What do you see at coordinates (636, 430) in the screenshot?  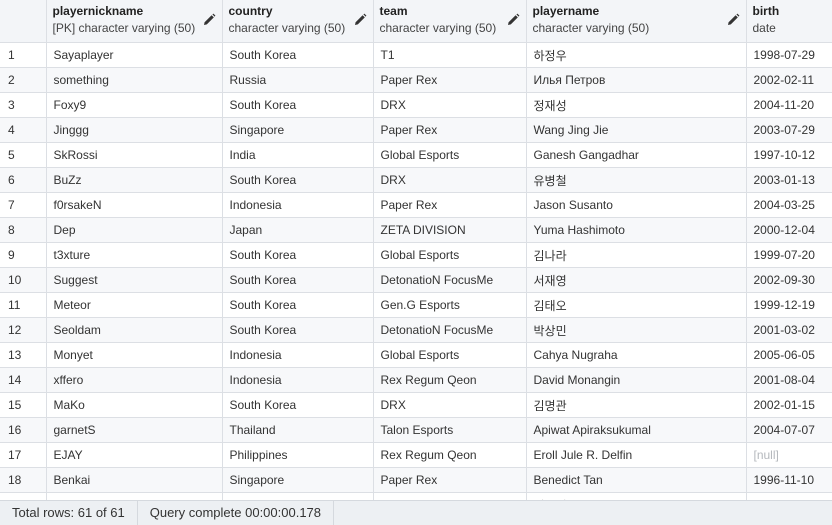 I see `table-cell-playername: Apiwat Apiraksukumal` at bounding box center [636, 430].